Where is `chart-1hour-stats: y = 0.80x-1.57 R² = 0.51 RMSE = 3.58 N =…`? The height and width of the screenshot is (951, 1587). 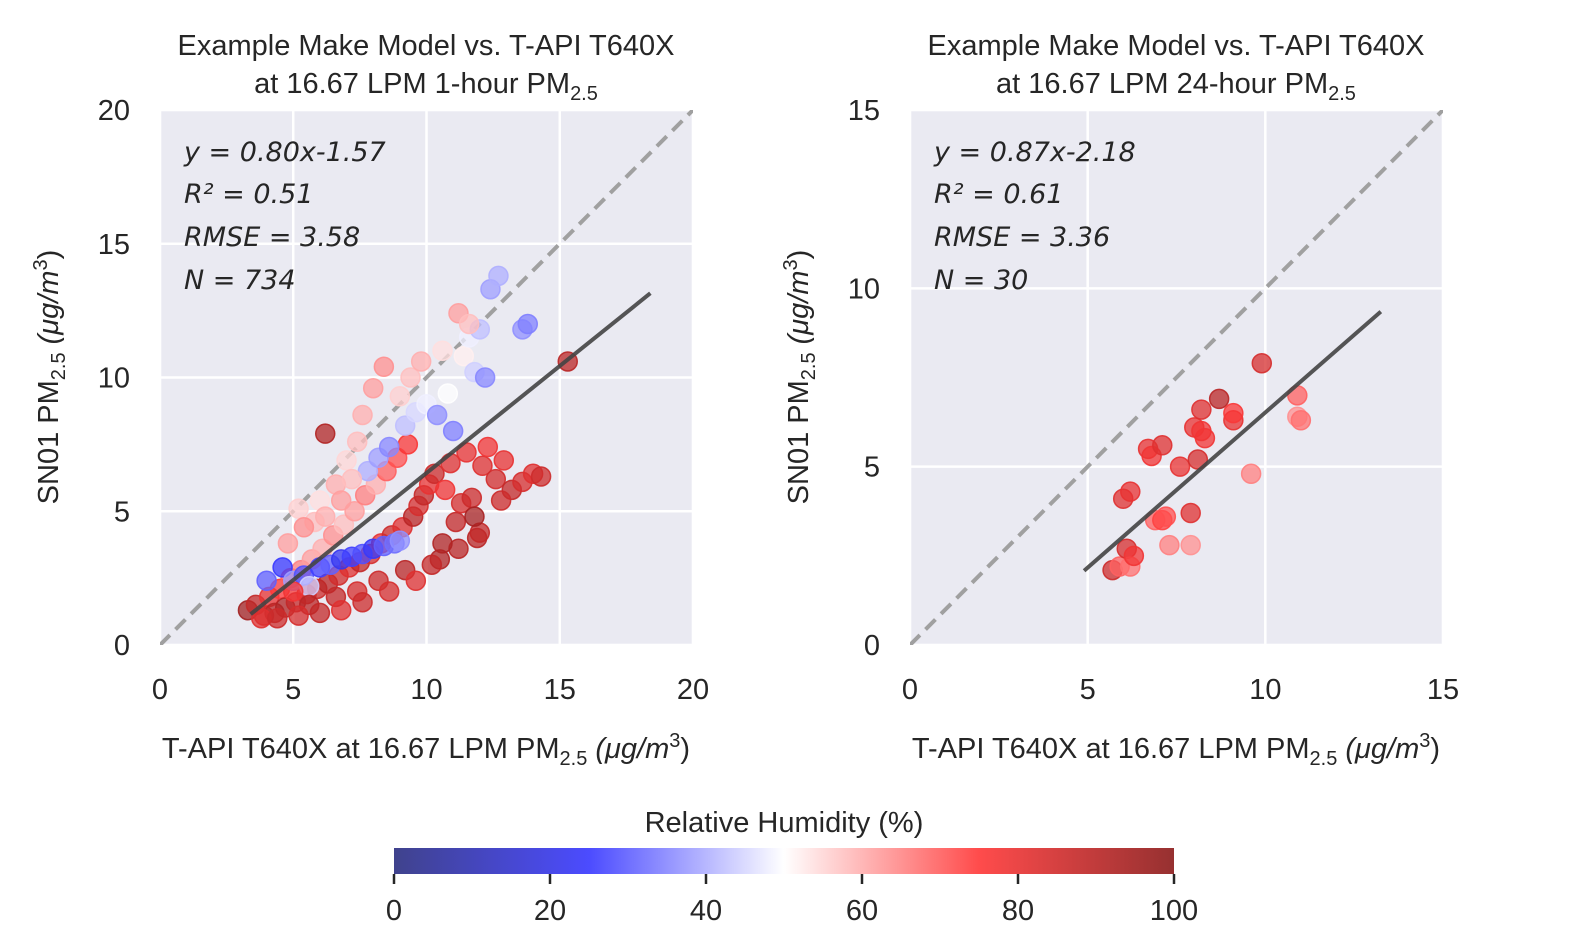
chart-1hour-stats: y = 0.80x-1.57 R² = 0.51 RMSE = 3.58 N =… is located at coordinates (284, 216).